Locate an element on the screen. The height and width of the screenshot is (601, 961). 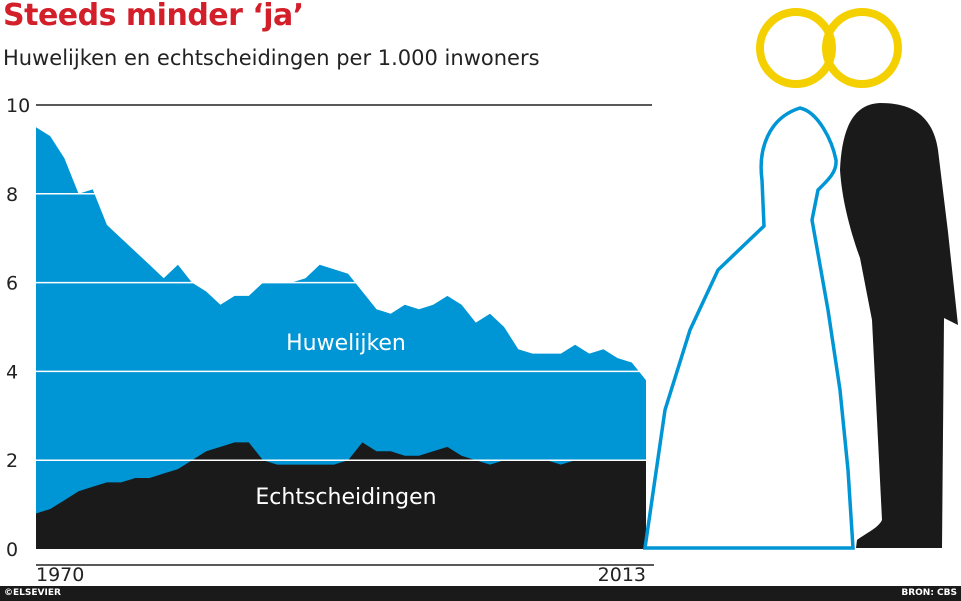
wedding-ring-left-icon is located at coordinates (796, 48).